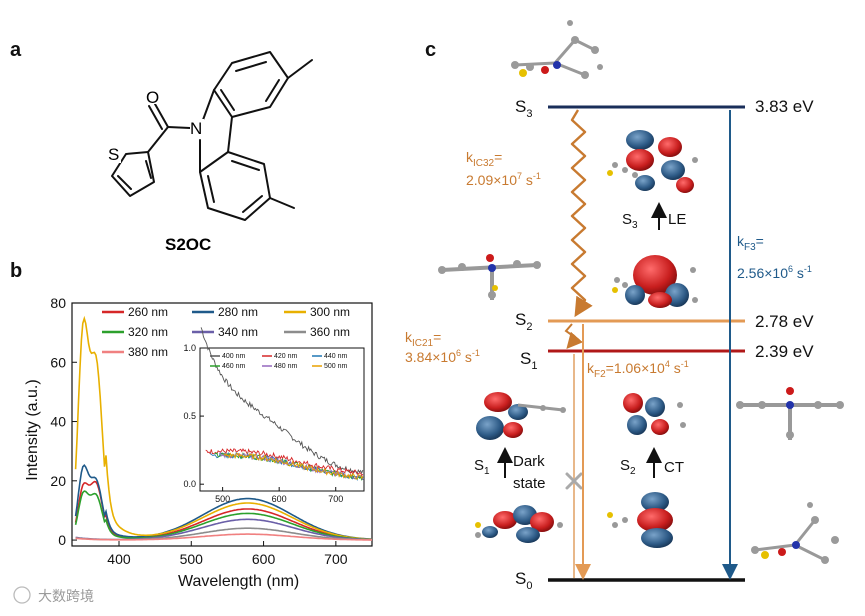 Image resolution: width=865 pixels, height=616 pixels. Describe the element at coordinates (654, 414) in the screenshot. I see `molecule-model-s2-ct-orbital` at that location.